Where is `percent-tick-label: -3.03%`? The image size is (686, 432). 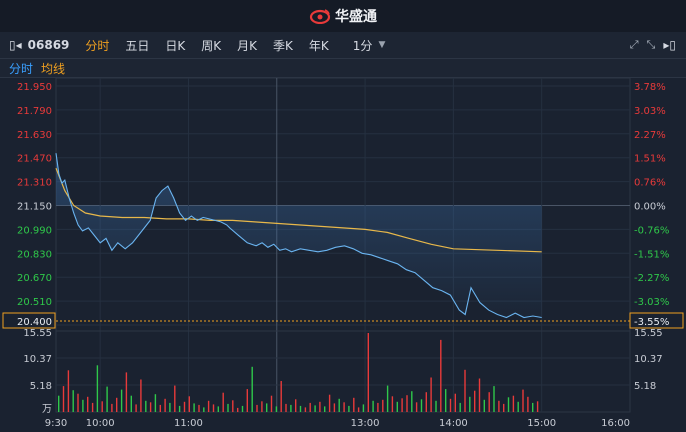
percent-tick-label: -3.03% is located at coordinates (651, 302).